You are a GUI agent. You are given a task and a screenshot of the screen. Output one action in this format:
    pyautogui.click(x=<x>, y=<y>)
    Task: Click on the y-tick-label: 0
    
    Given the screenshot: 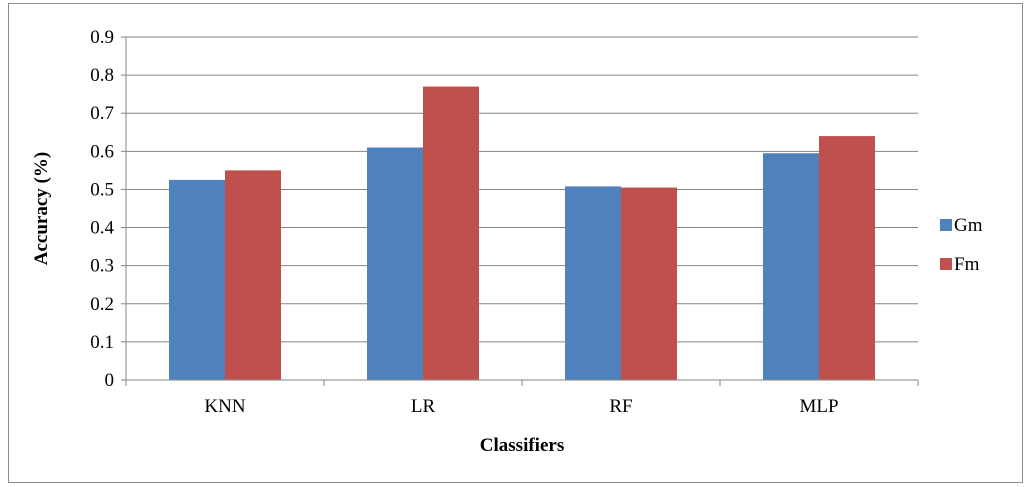 What is the action you would take?
    pyautogui.click(x=110, y=380)
    